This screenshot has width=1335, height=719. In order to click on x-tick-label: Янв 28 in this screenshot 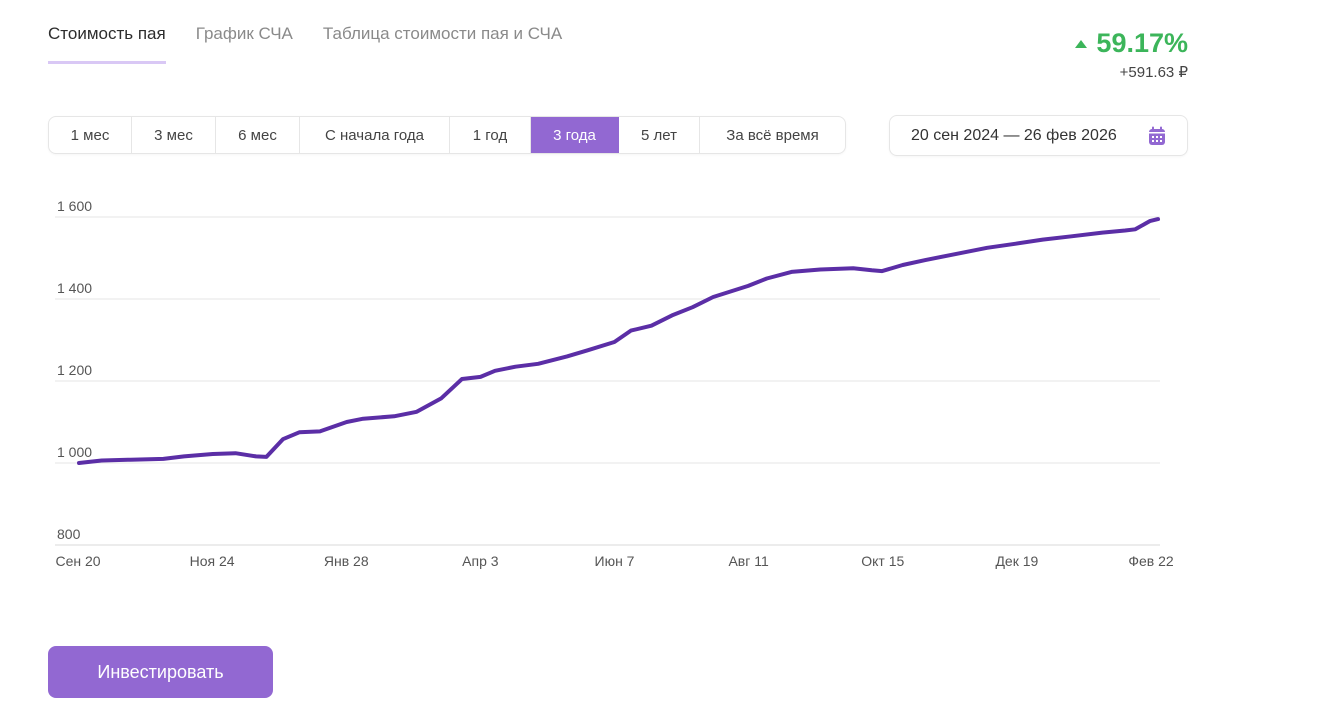, I will do `click(346, 561)`.